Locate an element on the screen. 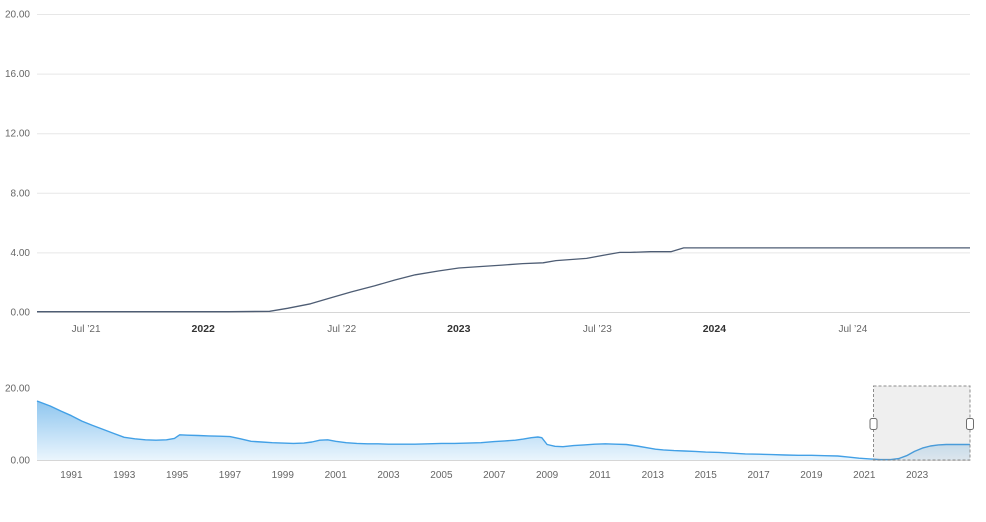 This screenshot has width=986, height=522. y-axis-label: 4.00 is located at coordinates (21, 253).